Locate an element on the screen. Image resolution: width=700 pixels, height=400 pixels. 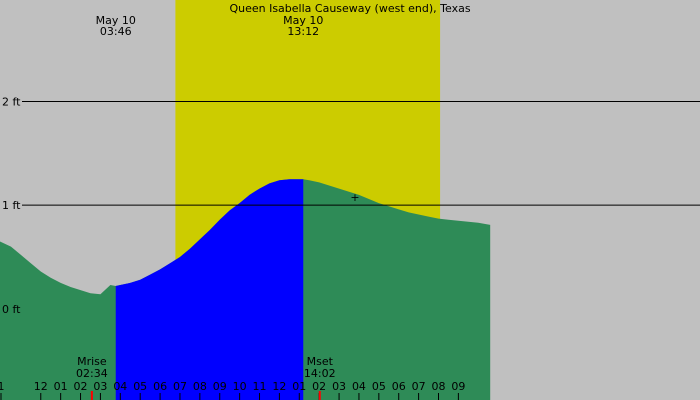
y-tick-label: 1 ft is located at coordinates (11, 205).